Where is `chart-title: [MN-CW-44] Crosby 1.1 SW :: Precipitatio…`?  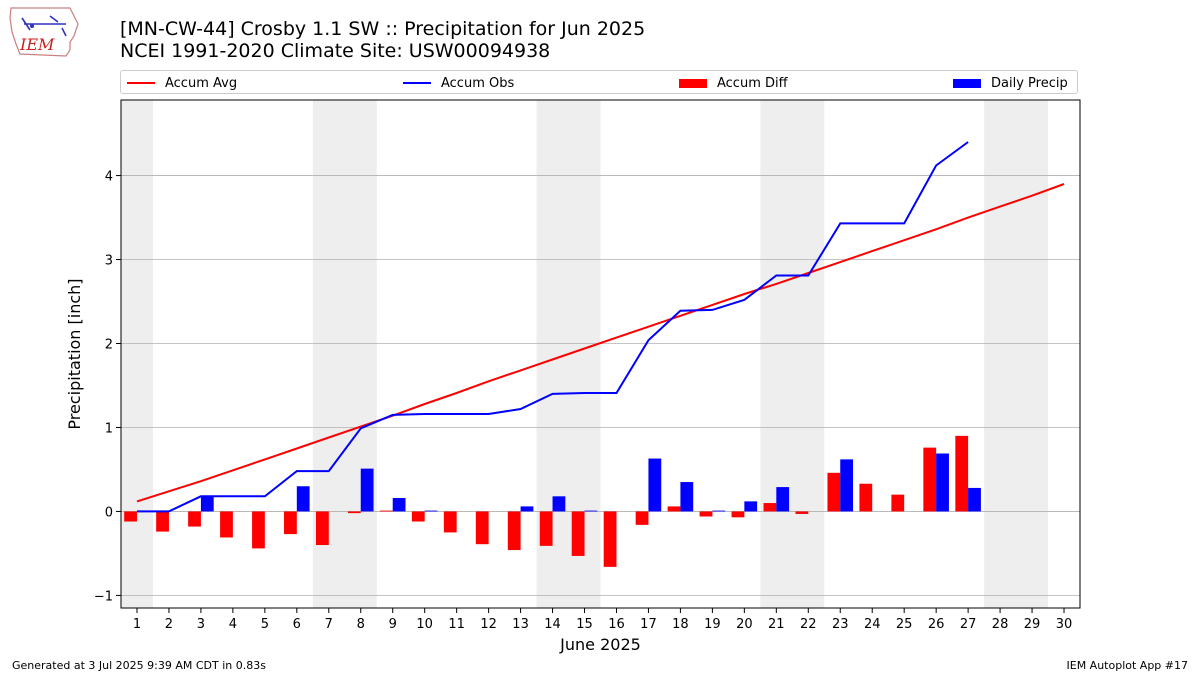 chart-title: [MN-CW-44] Crosby 1.1 SW :: Precipitatio… is located at coordinates (383, 29).